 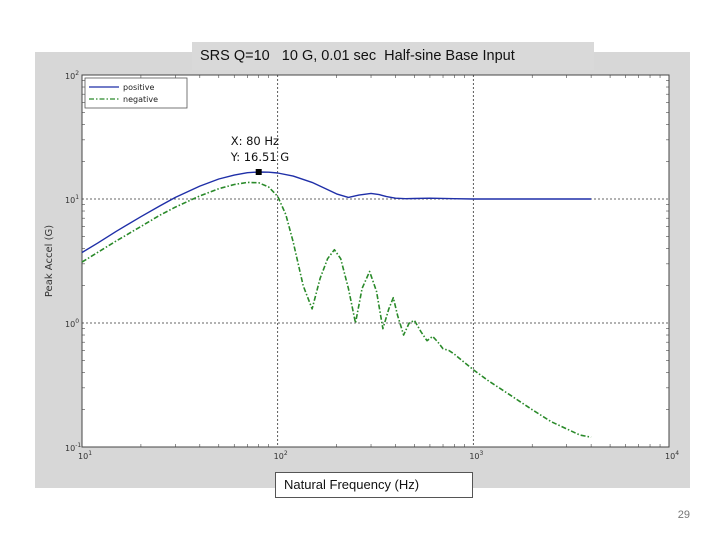 What do you see at coordinates (260, 157) in the screenshot?
I see `data-cursor-y-label: Y: 16.51 G` at bounding box center [260, 157].